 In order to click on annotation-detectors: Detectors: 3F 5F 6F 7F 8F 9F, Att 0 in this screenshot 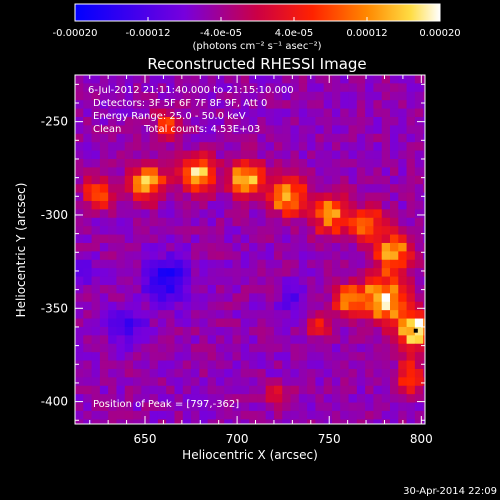, I will do `click(180, 103)`.